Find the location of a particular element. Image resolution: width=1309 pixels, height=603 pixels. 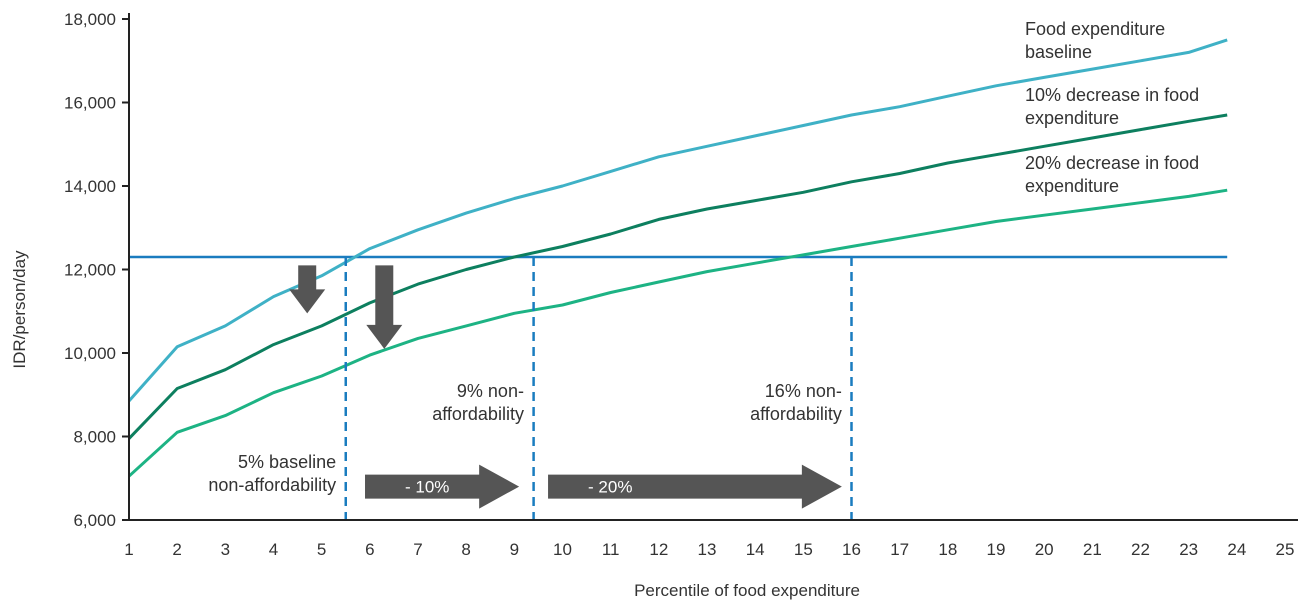

x-axis-title: Percentile of food expenditure is located at coordinates (747, 590).